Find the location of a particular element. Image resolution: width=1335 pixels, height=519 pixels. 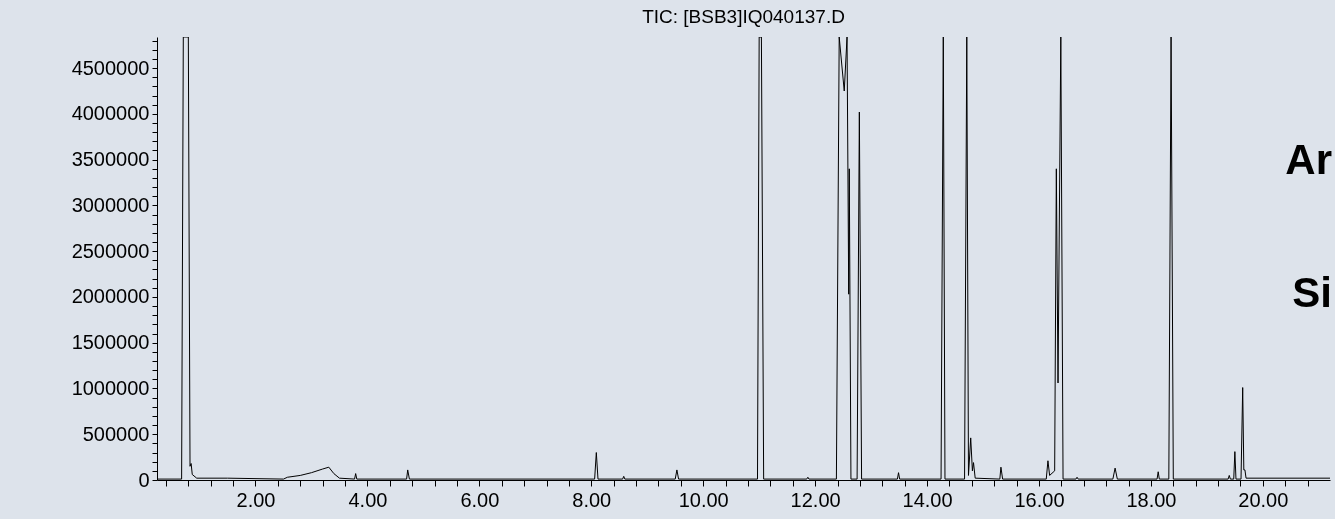

x-tick-label: 8.00 is located at coordinates (592, 499).